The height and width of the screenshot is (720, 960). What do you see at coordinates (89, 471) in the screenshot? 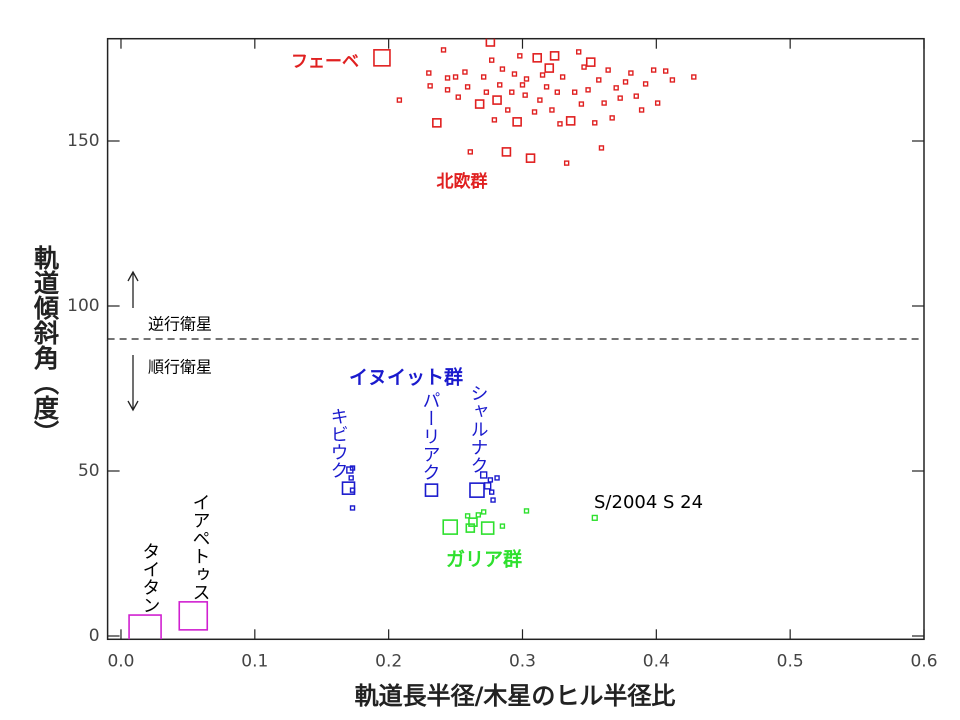
I see `y-tick-label: 50` at bounding box center [89, 471].